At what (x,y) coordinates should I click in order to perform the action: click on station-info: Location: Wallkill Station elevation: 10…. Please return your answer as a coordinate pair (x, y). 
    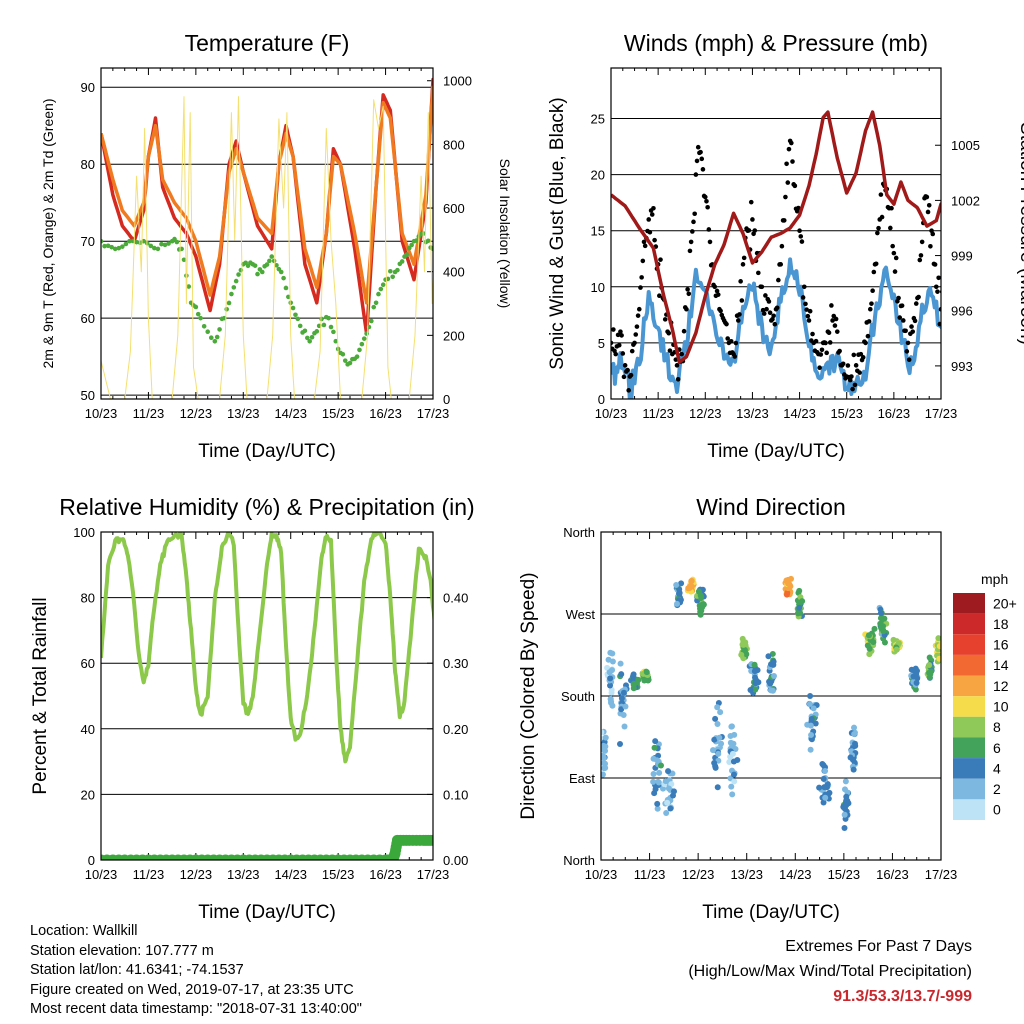
    Looking at the image, I should click on (196, 971).